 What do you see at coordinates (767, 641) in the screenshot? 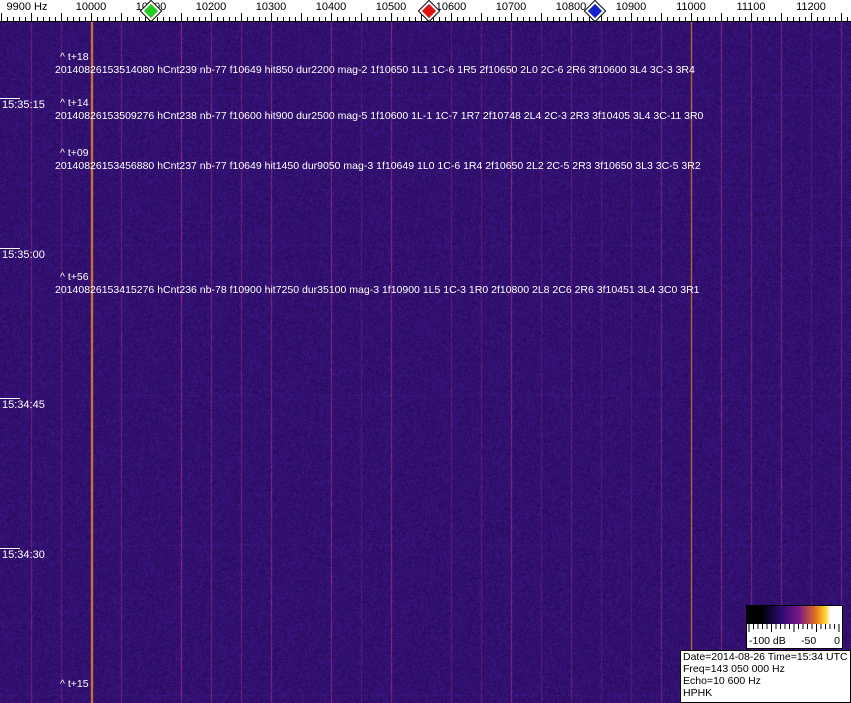
I see `colorbar-label-min: -100 dB` at bounding box center [767, 641].